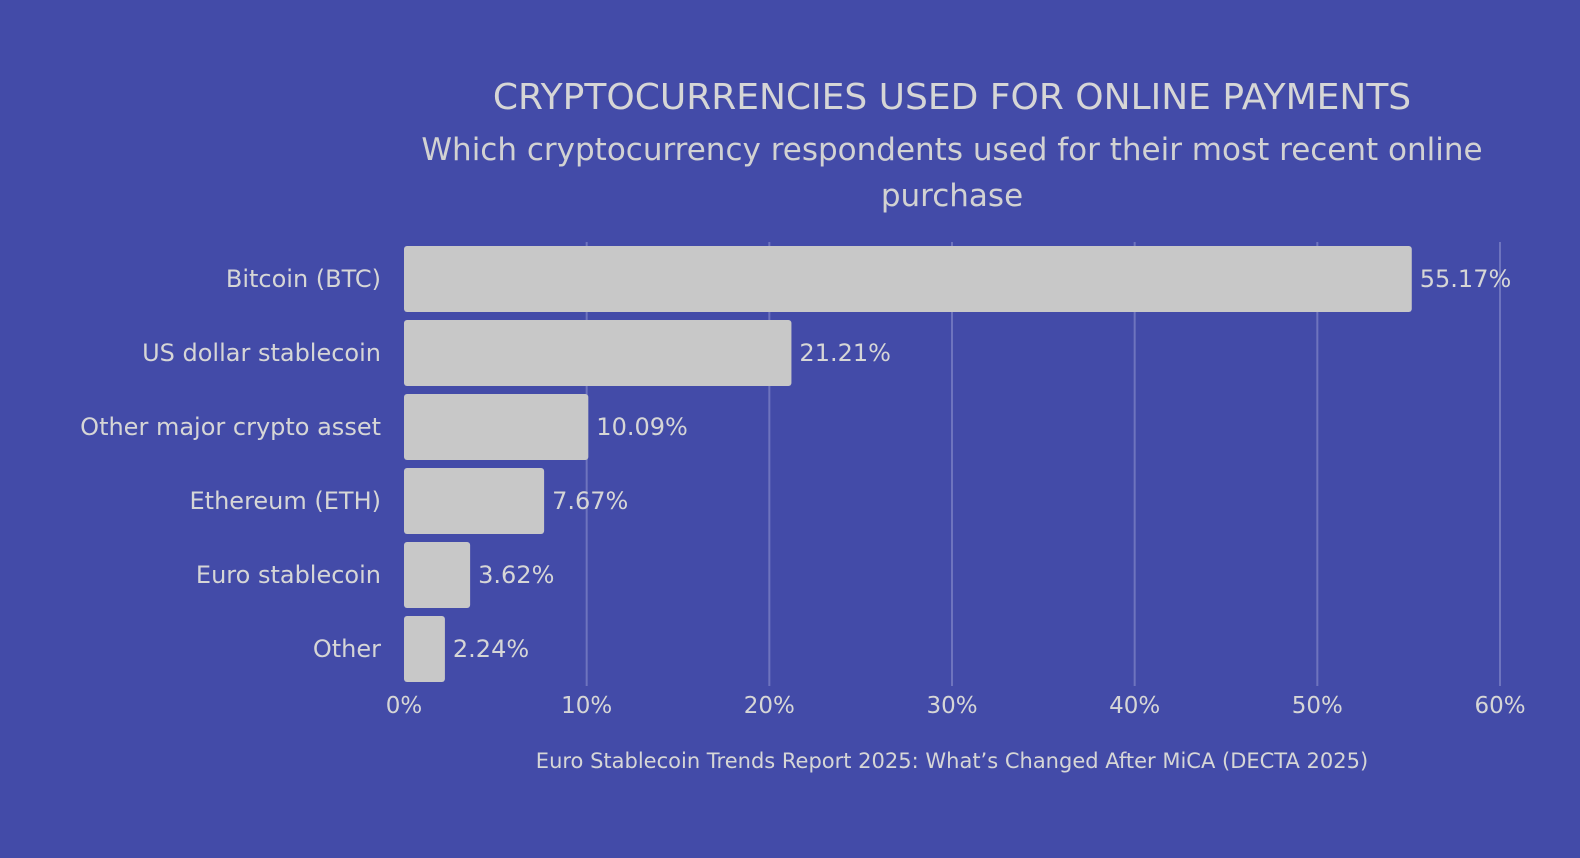  I want to click on data-label-5: 2.24%, so click(491, 649).